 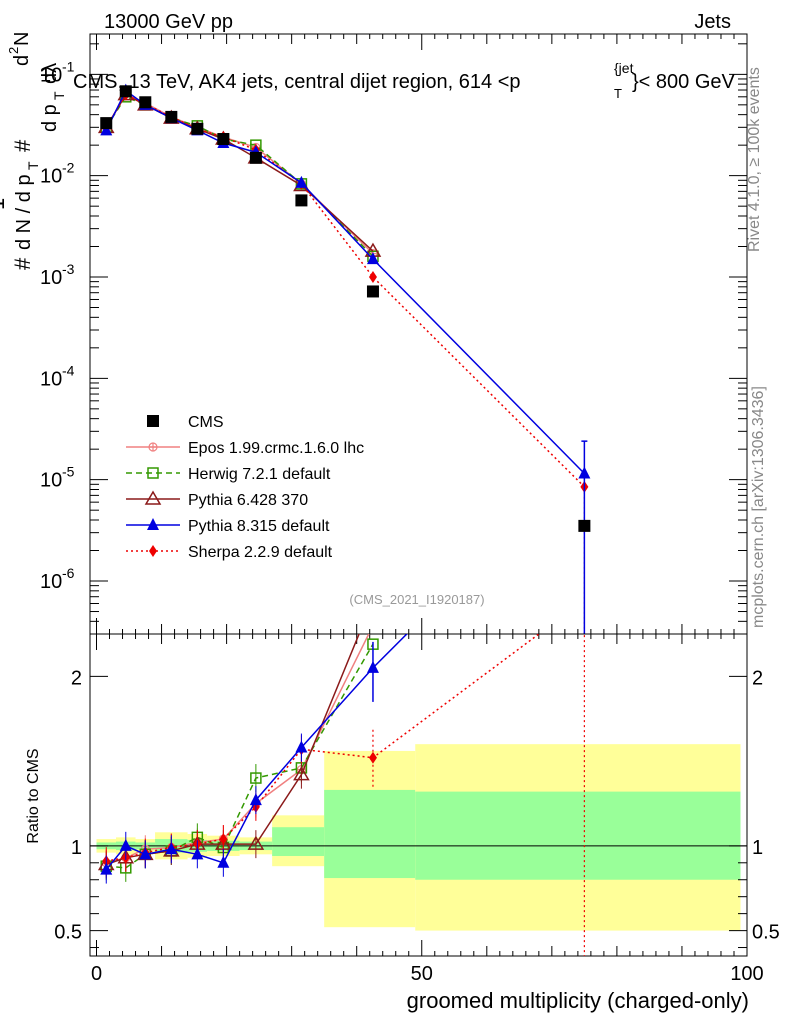 I want to click on legend-entry-pythia6: Pythia 6.428 370, so click(x=217, y=499).